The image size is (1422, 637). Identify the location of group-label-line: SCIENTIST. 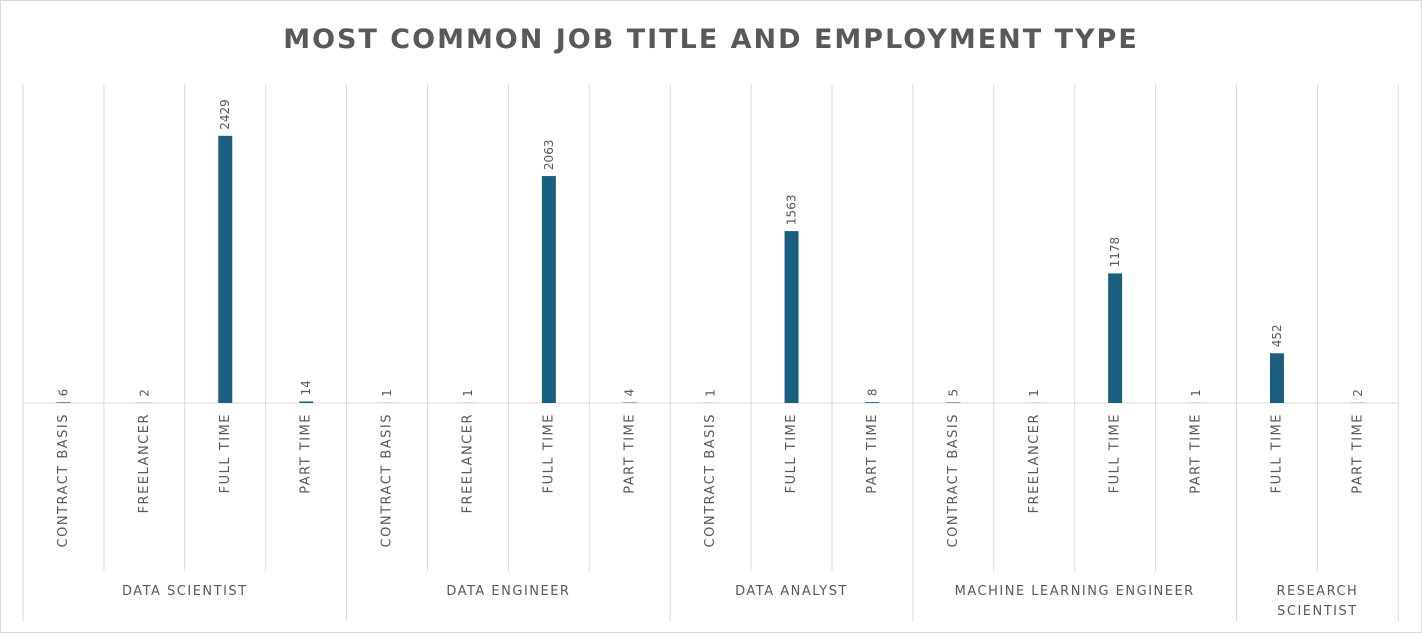
(1317, 611).